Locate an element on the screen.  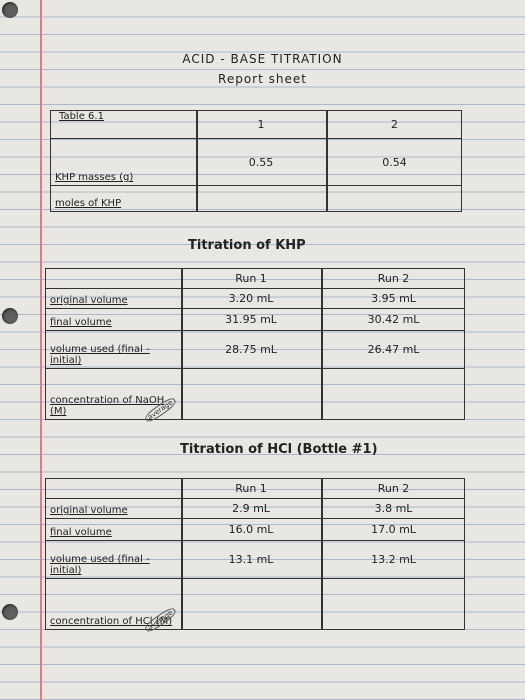
cell-value: 31.95 mL is located at coordinates (251, 319).